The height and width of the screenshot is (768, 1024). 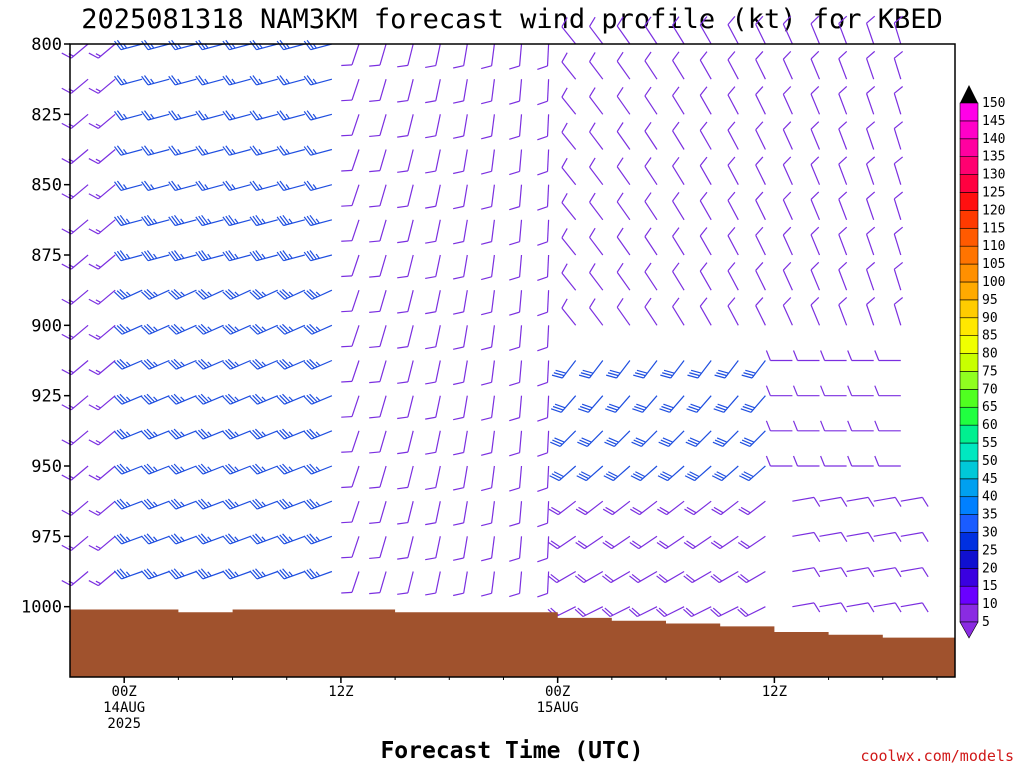 I want to click on credit-link: coolwx.com/models, so click(x=937, y=756).